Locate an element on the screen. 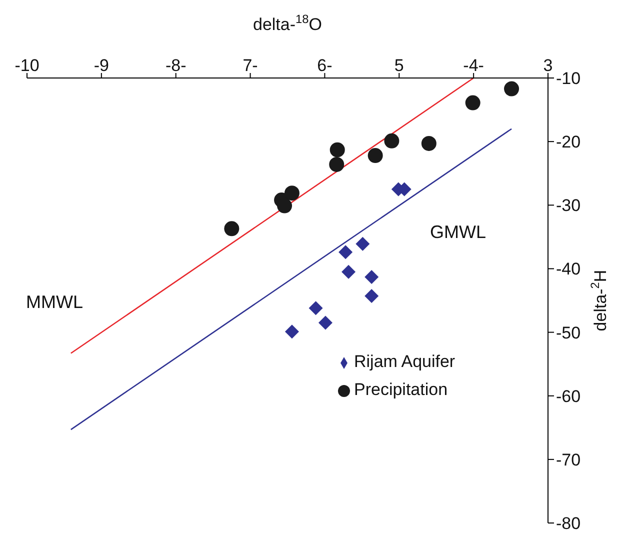 Image resolution: width=630 pixels, height=533 pixels. annotation: GMWL is located at coordinates (458, 232).